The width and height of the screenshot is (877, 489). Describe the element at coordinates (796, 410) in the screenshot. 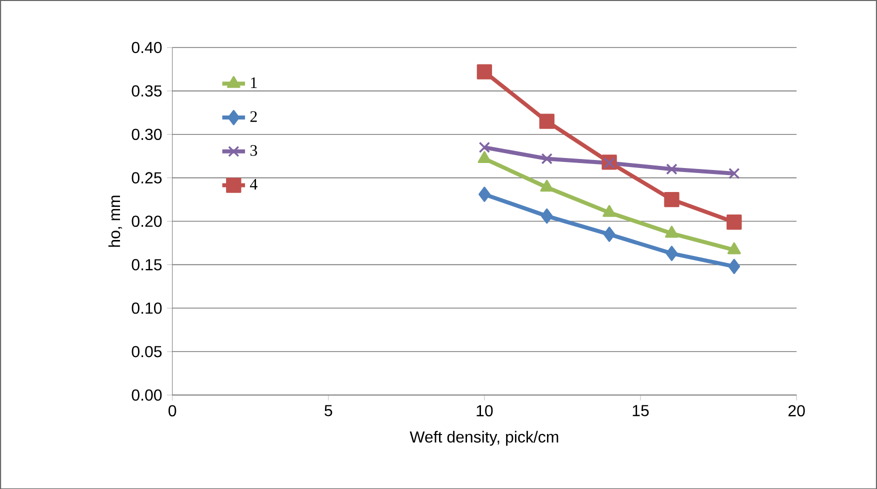

I see `x-tick-label: 20` at that location.